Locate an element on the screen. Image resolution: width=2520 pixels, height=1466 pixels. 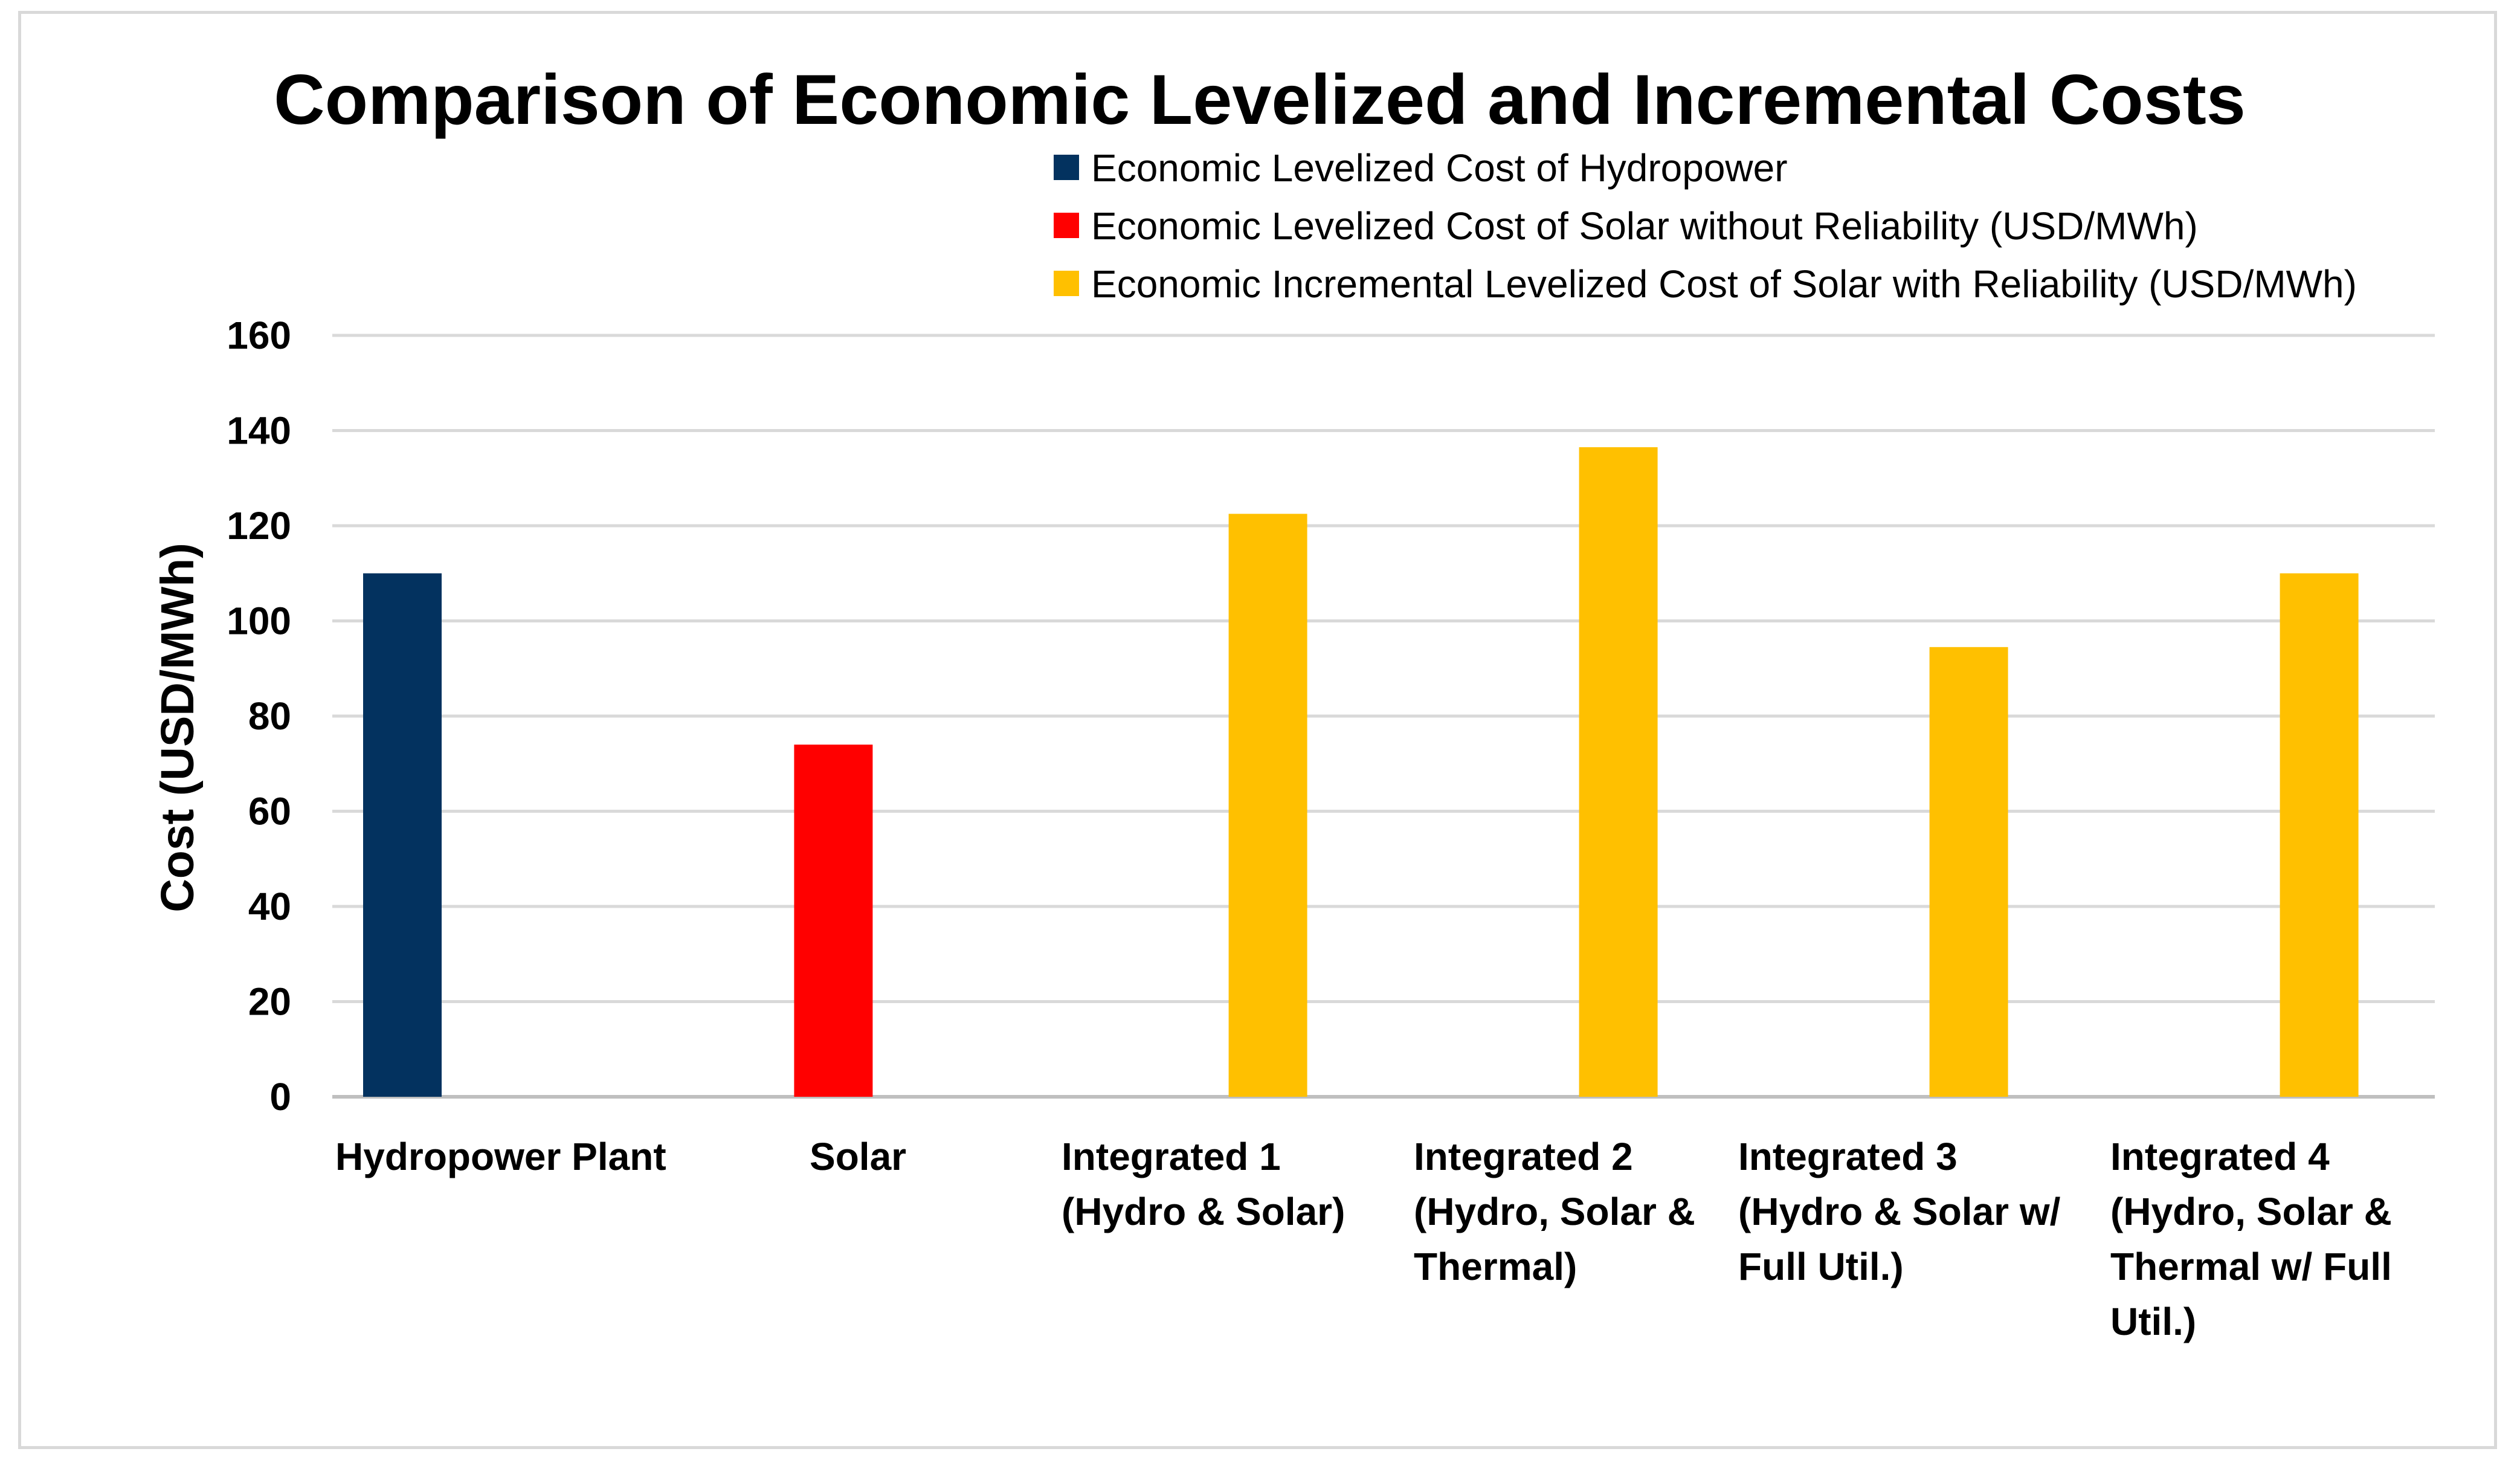
y-tick-label: 0 is located at coordinates (280, 1097).